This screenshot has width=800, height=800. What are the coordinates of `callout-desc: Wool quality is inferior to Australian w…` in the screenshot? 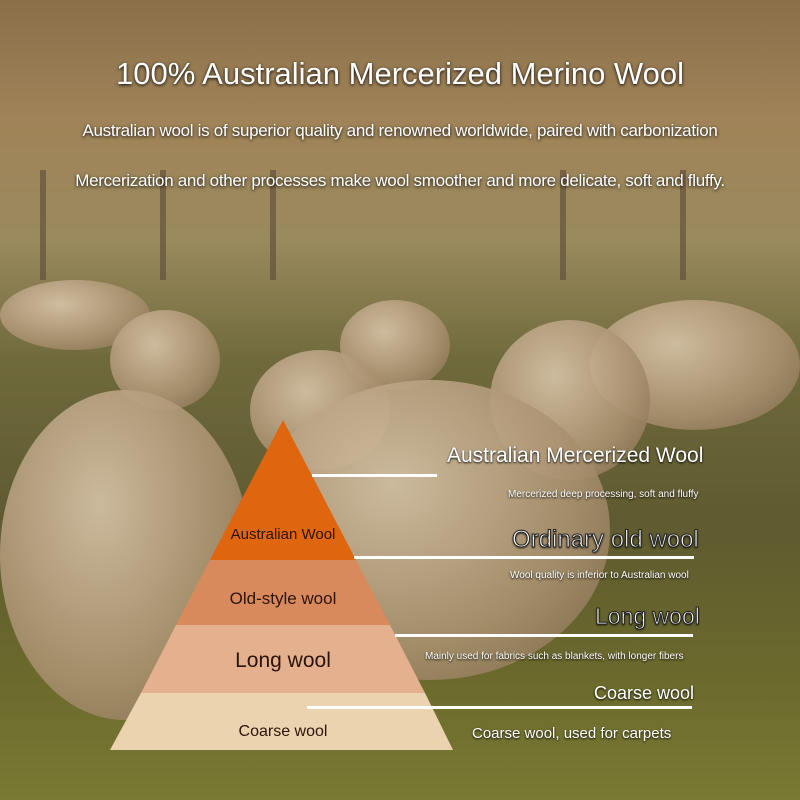 It's located at (599, 575).